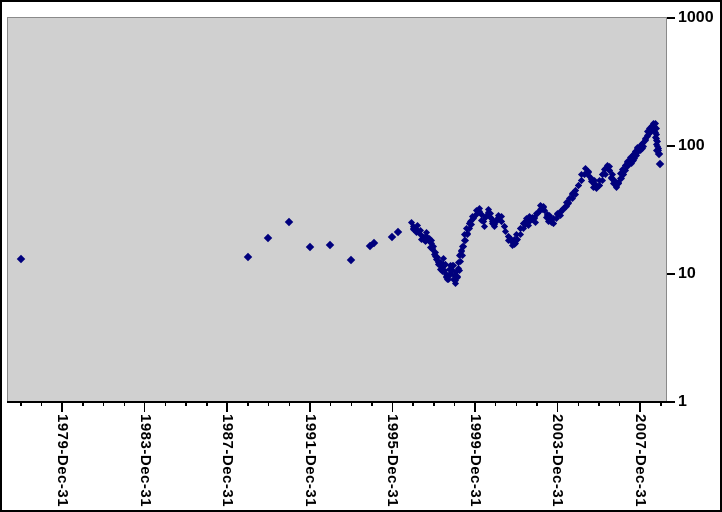 The image size is (722, 512). I want to click on x-tick-label: 1987-Dec-31, so click(228, 461).